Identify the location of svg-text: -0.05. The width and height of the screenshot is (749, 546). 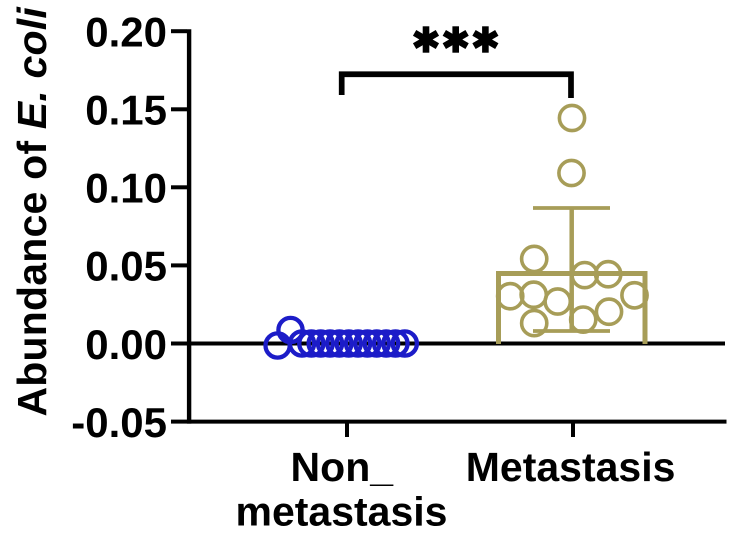
(119, 422).